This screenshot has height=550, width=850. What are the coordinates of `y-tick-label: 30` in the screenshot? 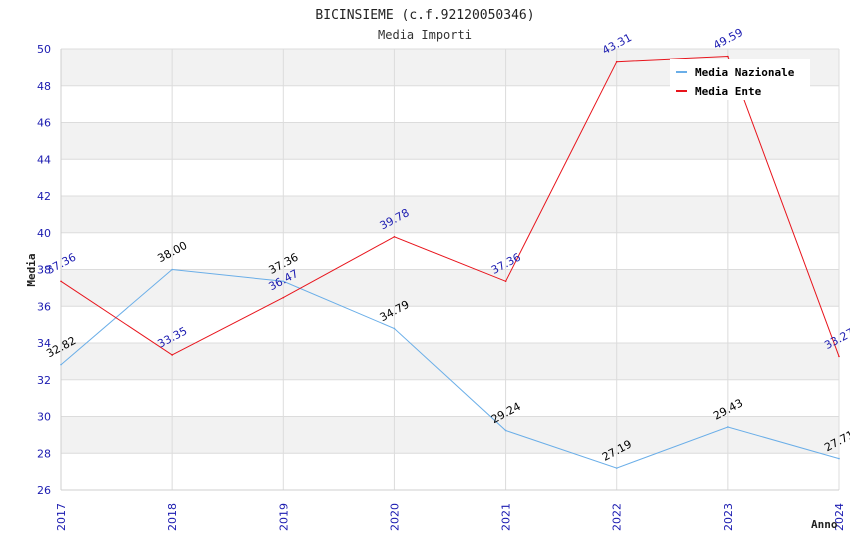 It's located at (44, 417).